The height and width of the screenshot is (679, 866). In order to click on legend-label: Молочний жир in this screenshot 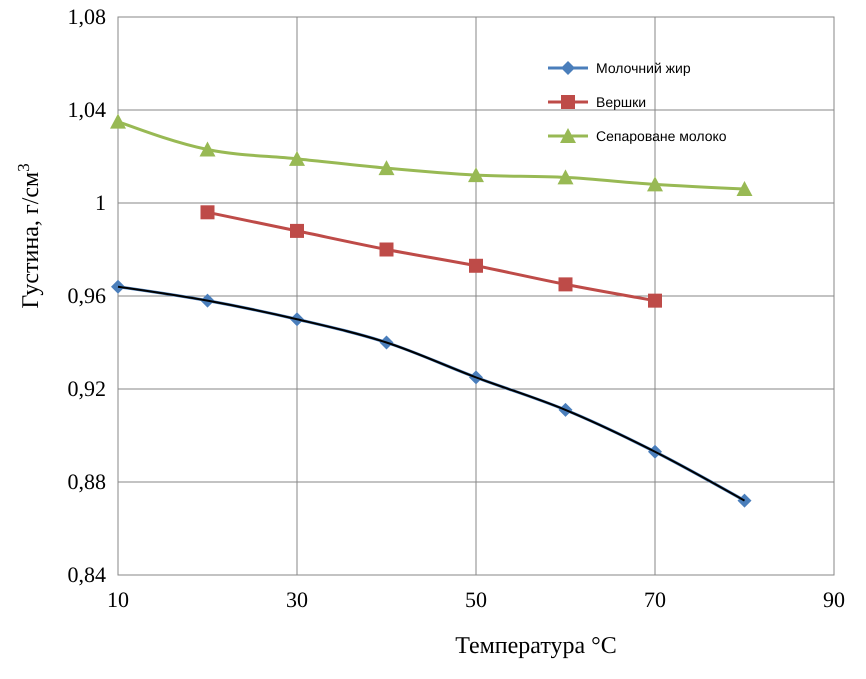, I will do `click(643, 68)`.